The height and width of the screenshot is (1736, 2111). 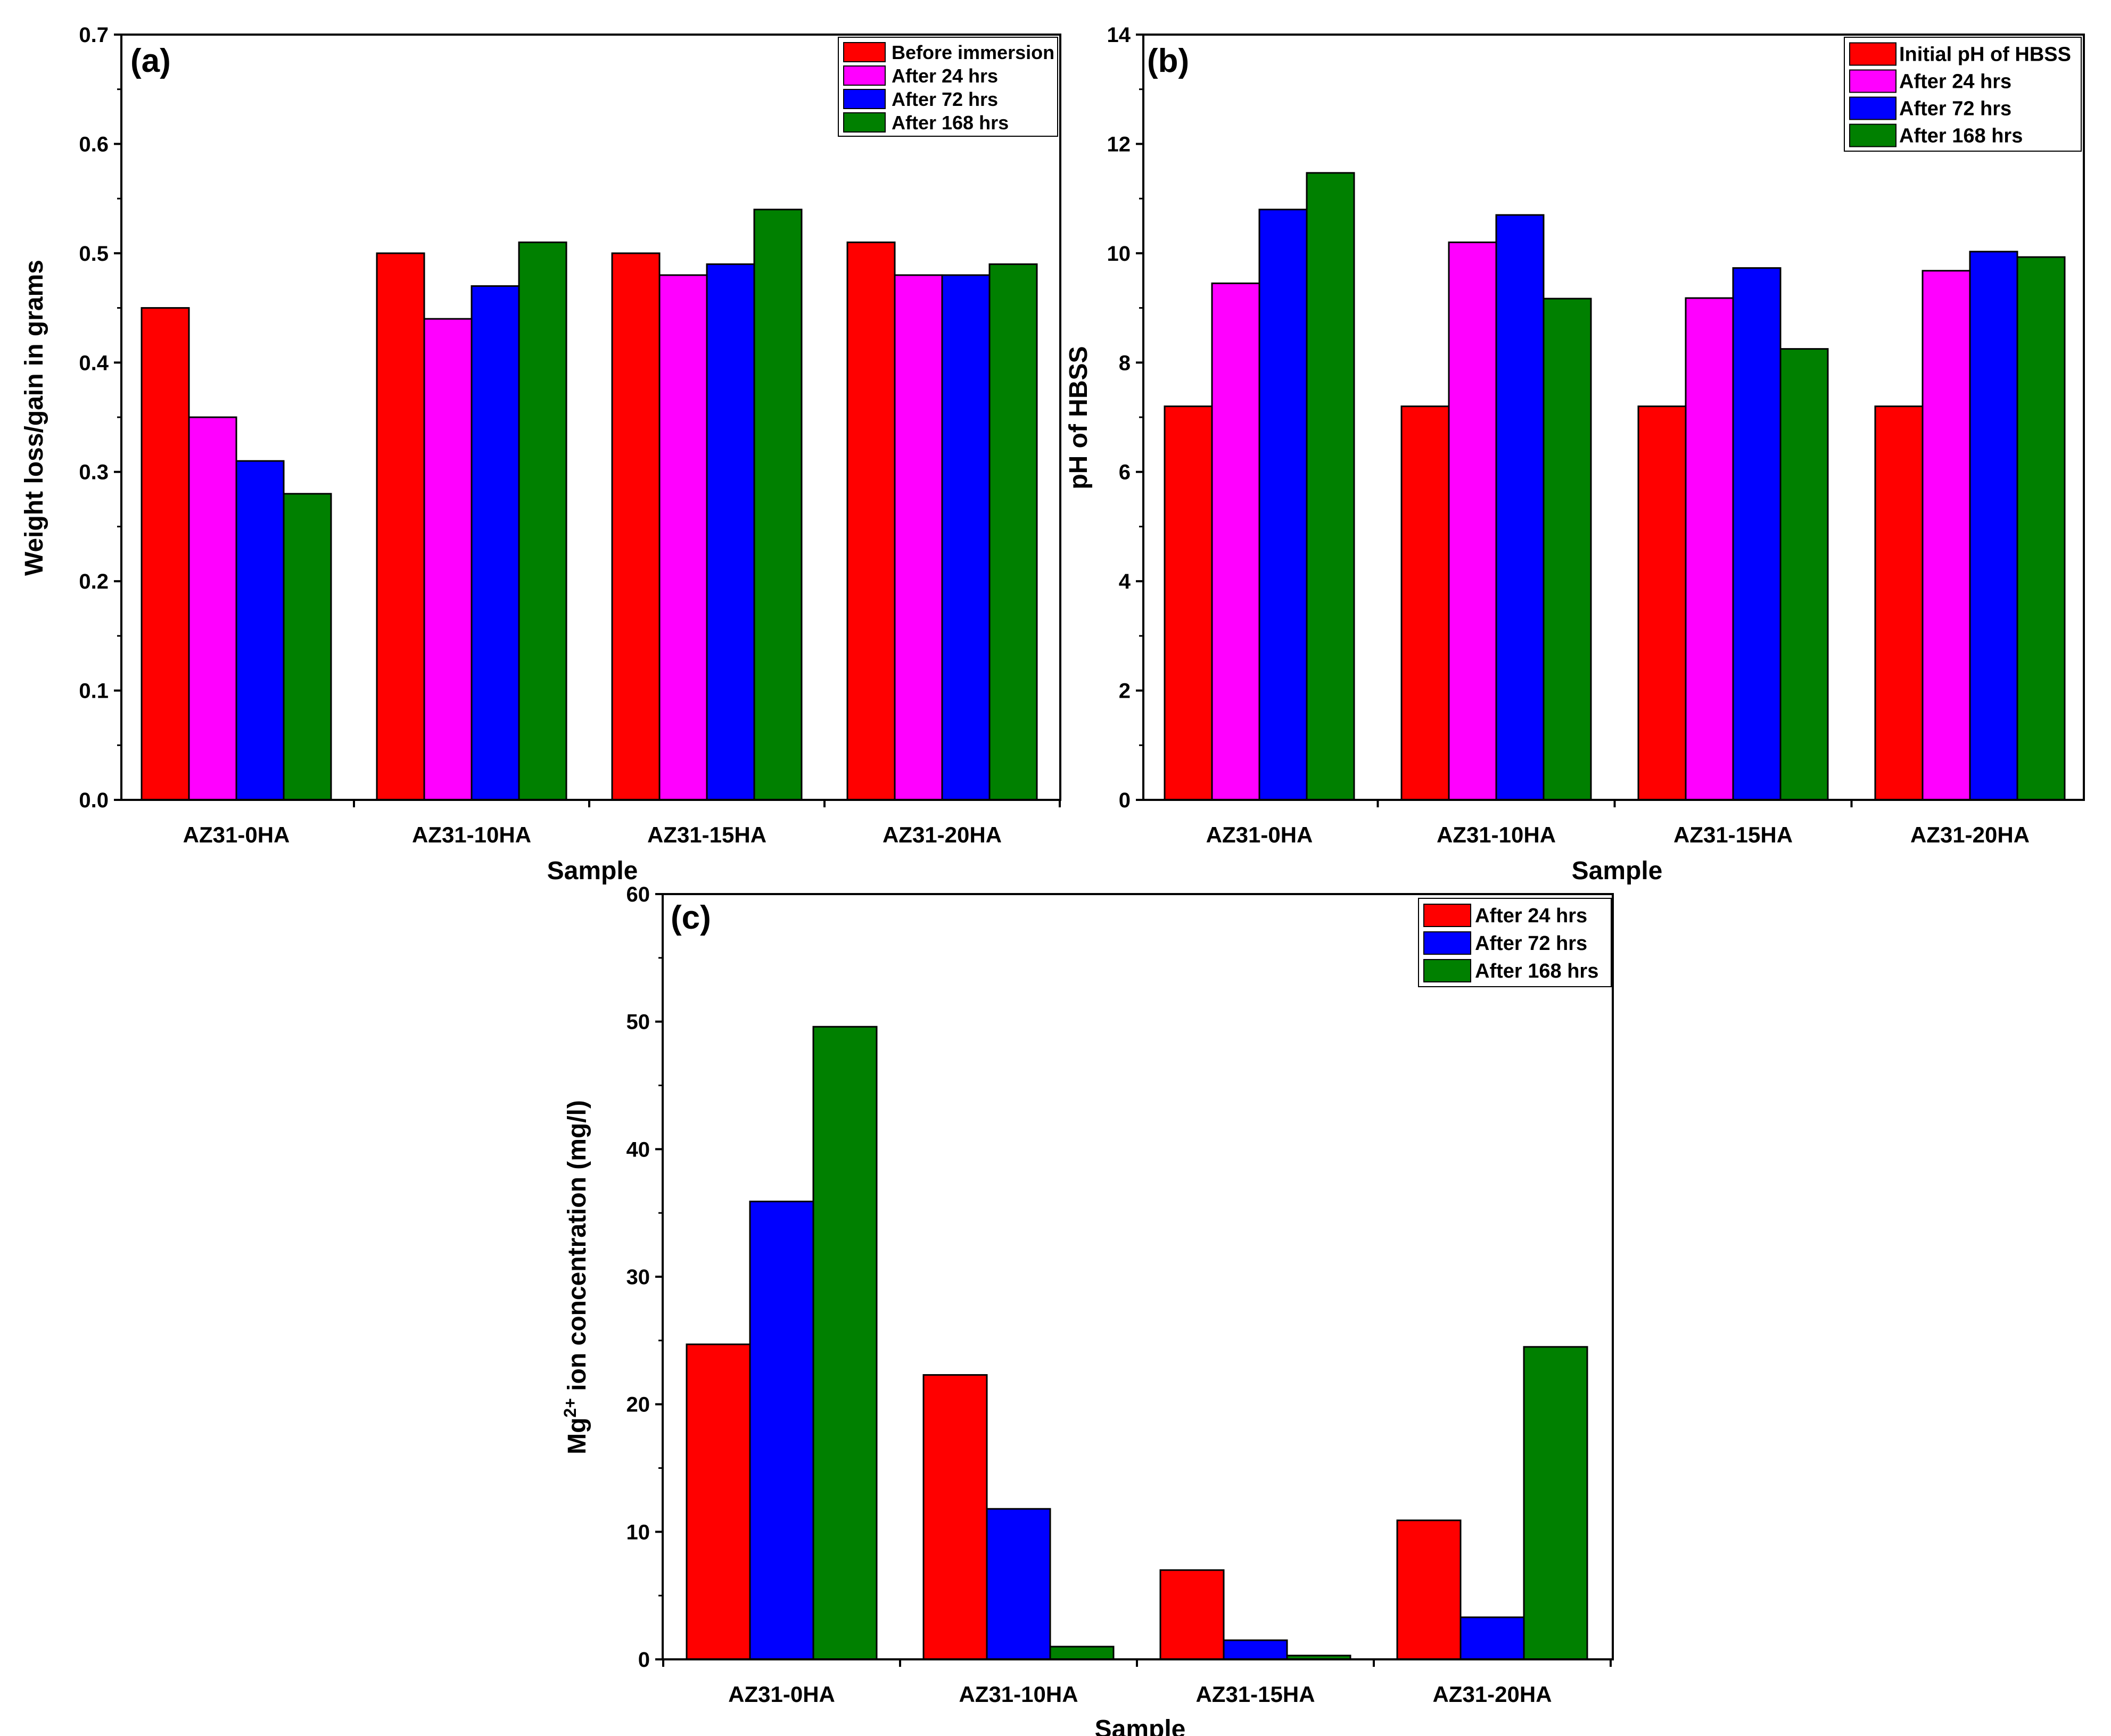 What do you see at coordinates (644, 1660) in the screenshot?
I see `y-tick-label-c-0: 0` at bounding box center [644, 1660].